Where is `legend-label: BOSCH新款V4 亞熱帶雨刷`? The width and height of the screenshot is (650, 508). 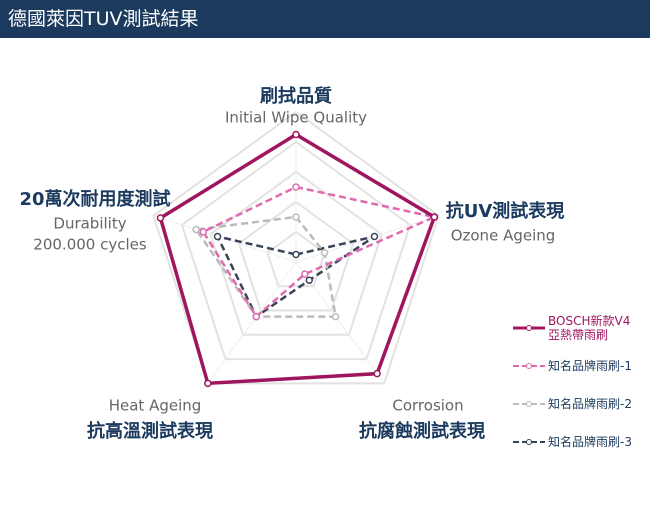 legend-label: BOSCH新款V4 亞熱帶雨刷 is located at coordinates (589, 328).